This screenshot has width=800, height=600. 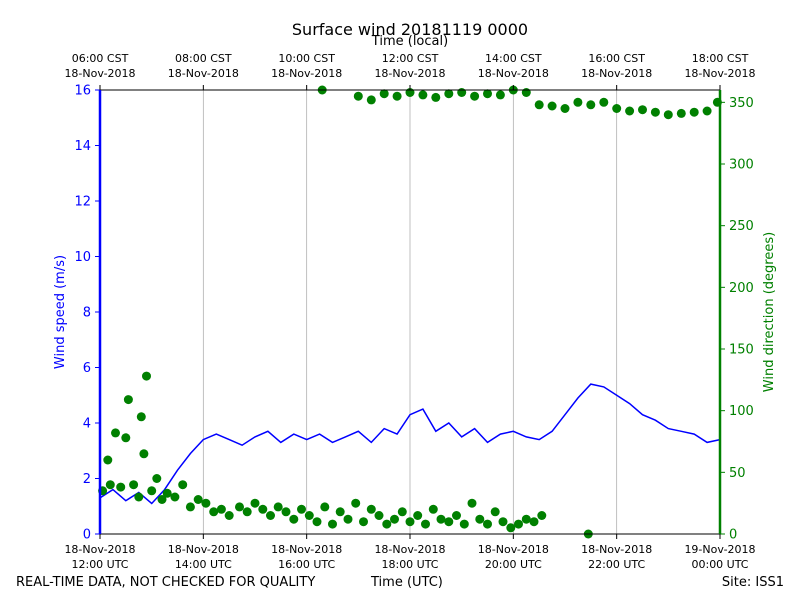 What do you see at coordinates (87, 313) in the screenshot?
I see `left-tick-label: 8` at bounding box center [87, 313].